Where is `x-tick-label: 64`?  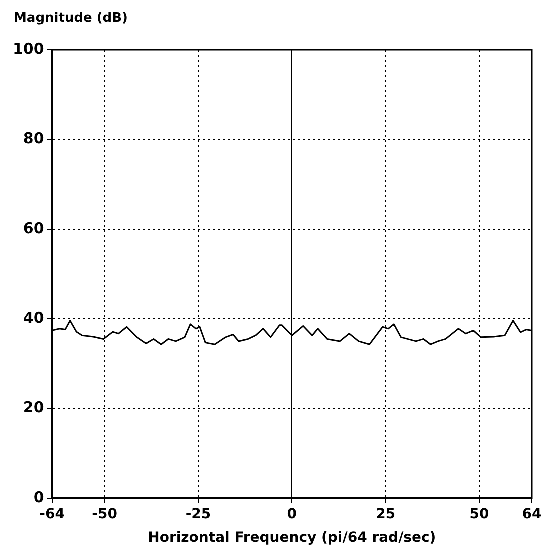
x-tick-label: 64 is located at coordinates (532, 514).